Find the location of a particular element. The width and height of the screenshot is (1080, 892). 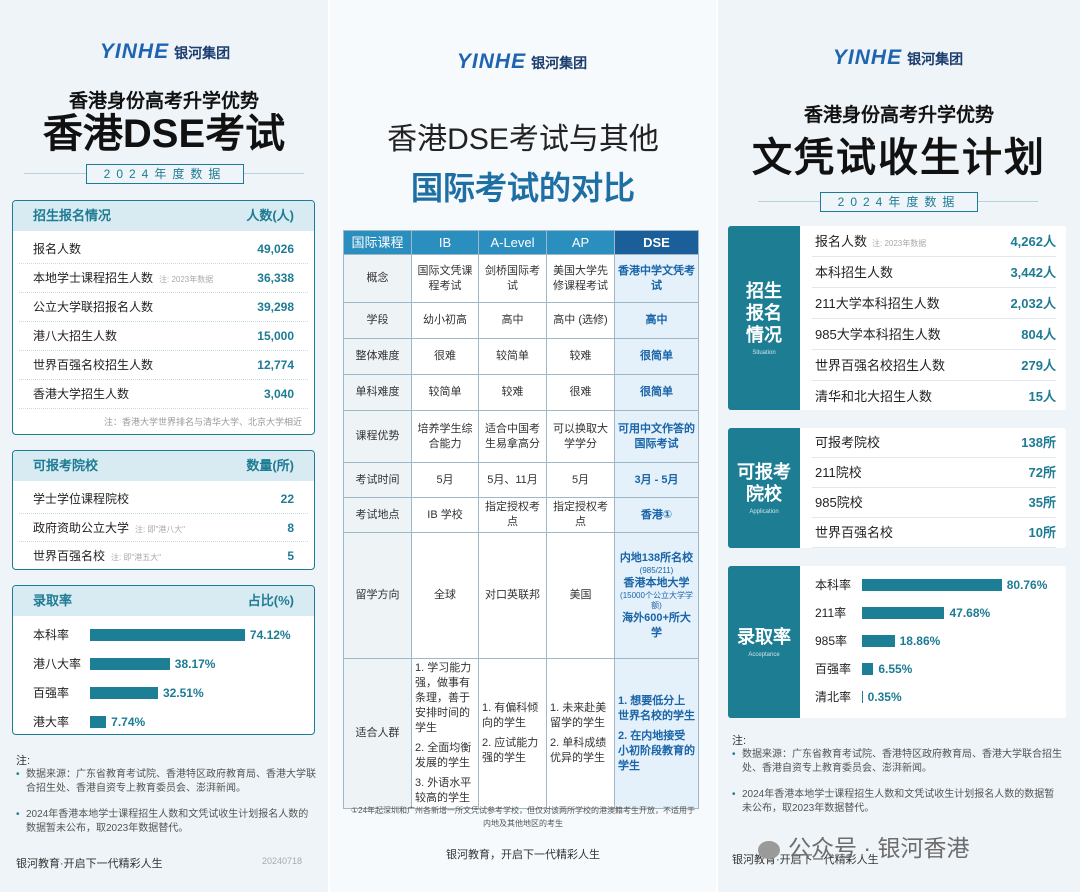

row-note: 注: 2023年数据 is located at coordinates (186, 279).